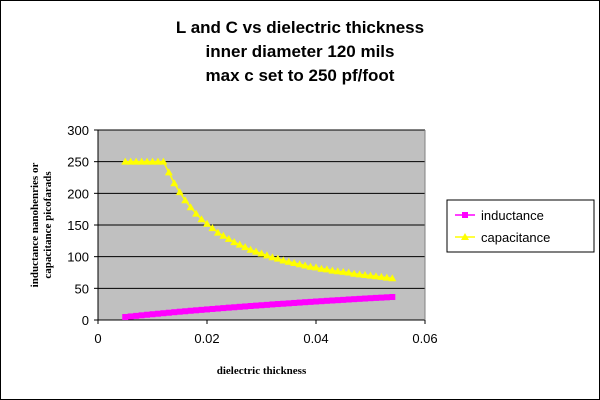  What do you see at coordinates (78, 225) in the screenshot?
I see `y-tick-label: 150` at bounding box center [78, 225].